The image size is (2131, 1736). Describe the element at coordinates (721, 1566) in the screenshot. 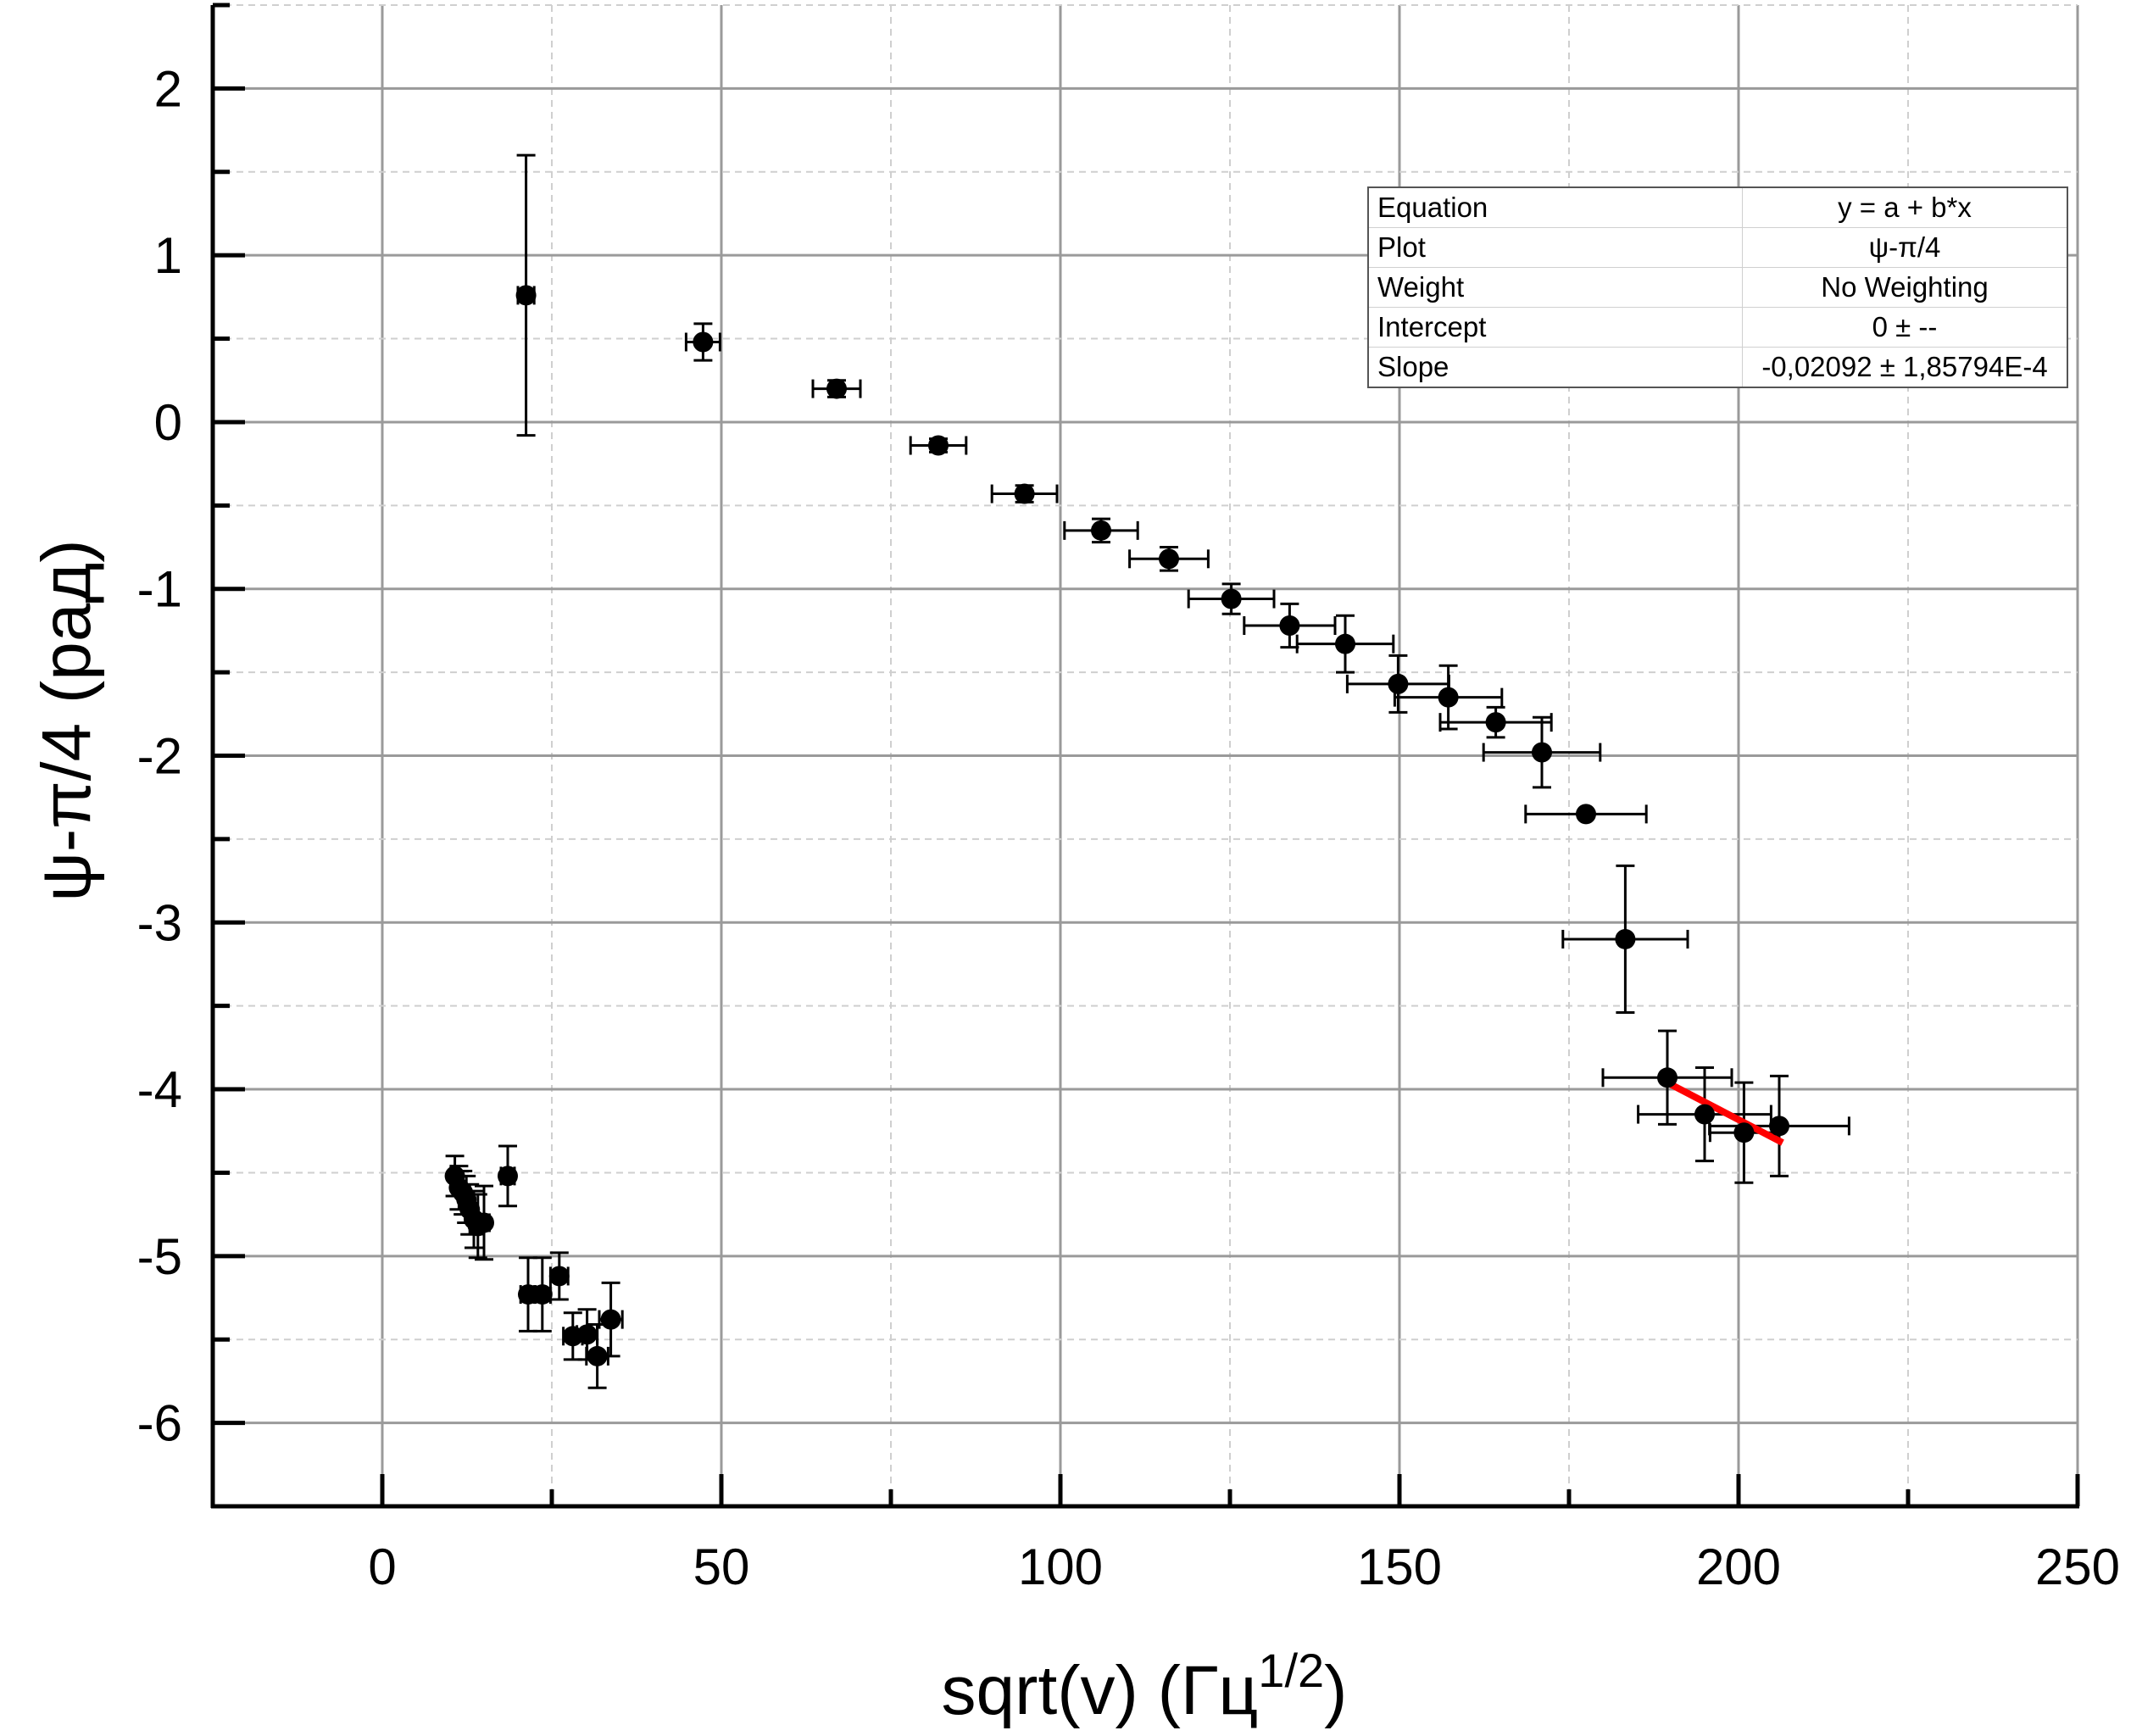

I see `x-tick-label: 50` at that location.